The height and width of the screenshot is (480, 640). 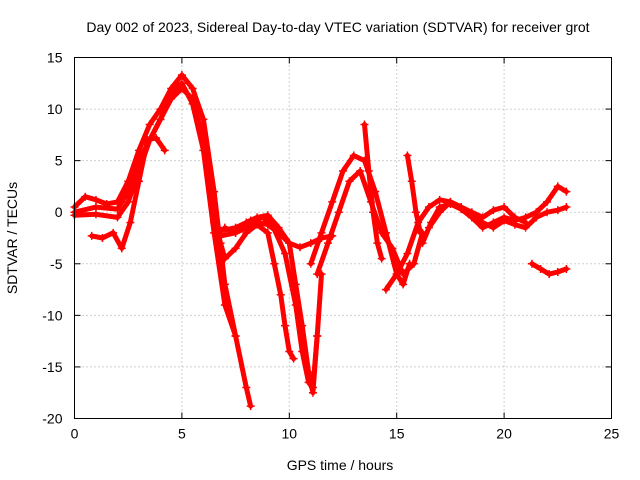 I want to click on x-axis-title: GPS time / hours, so click(x=340, y=465).